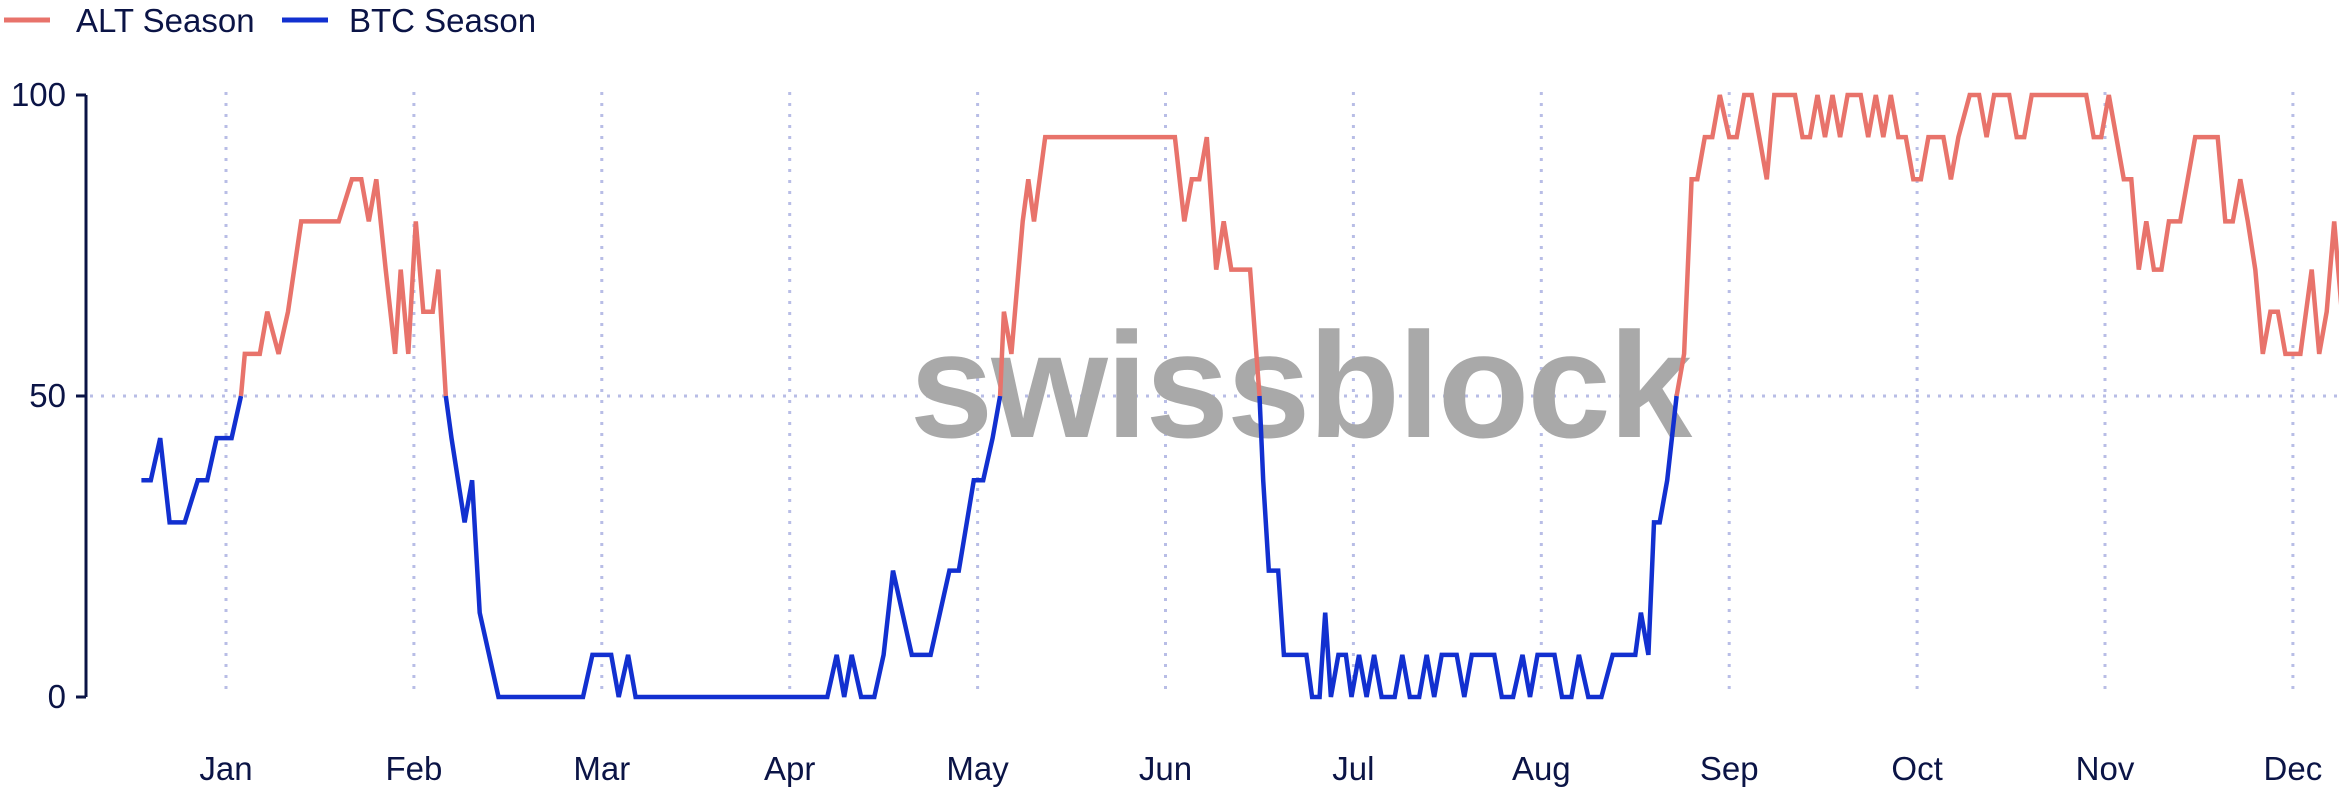  Describe the element at coordinates (442, 20) in the screenshot. I see `legend-label-btc-season: BTC Season` at that location.